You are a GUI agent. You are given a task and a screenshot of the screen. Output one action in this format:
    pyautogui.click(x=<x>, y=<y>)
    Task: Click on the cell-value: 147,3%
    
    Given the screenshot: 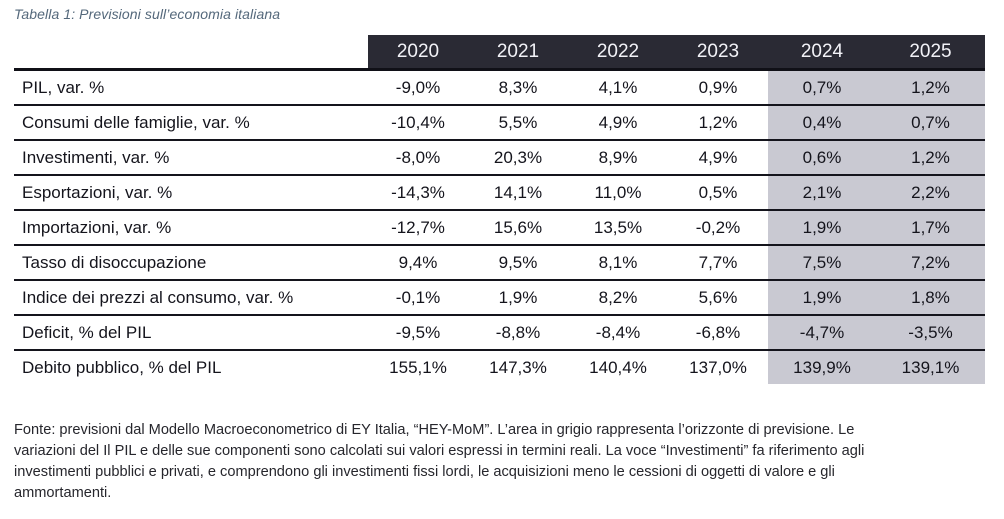 What is the action you would take?
    pyautogui.click(x=518, y=367)
    